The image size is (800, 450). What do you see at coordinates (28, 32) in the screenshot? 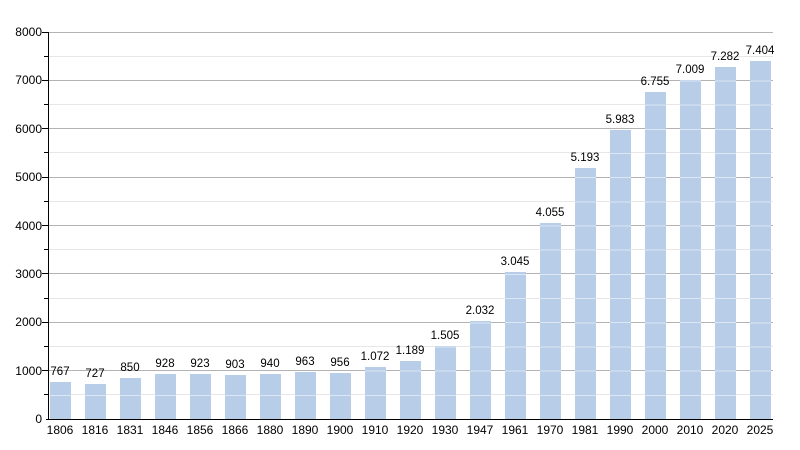
I see `y-axis-tick-label: 8000` at bounding box center [28, 32].